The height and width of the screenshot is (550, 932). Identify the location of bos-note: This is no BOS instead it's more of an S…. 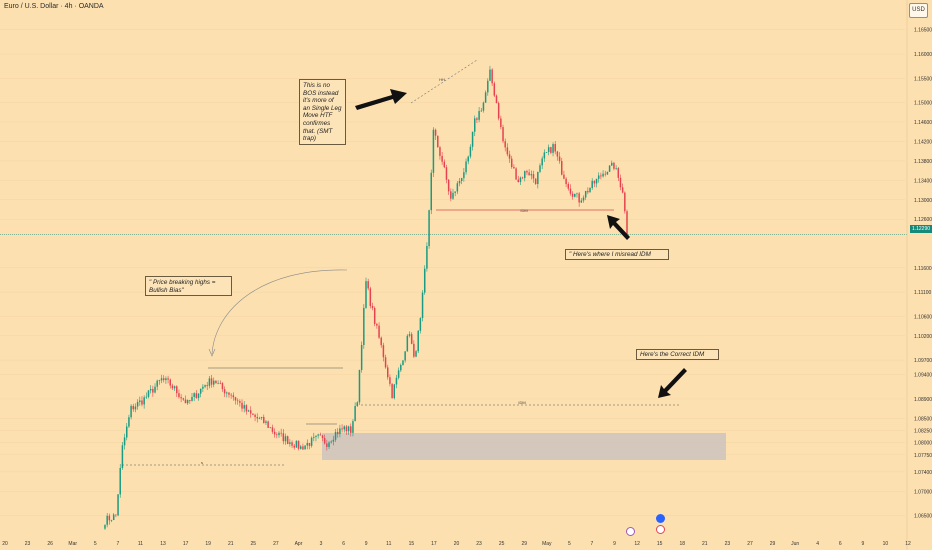
(322, 112).